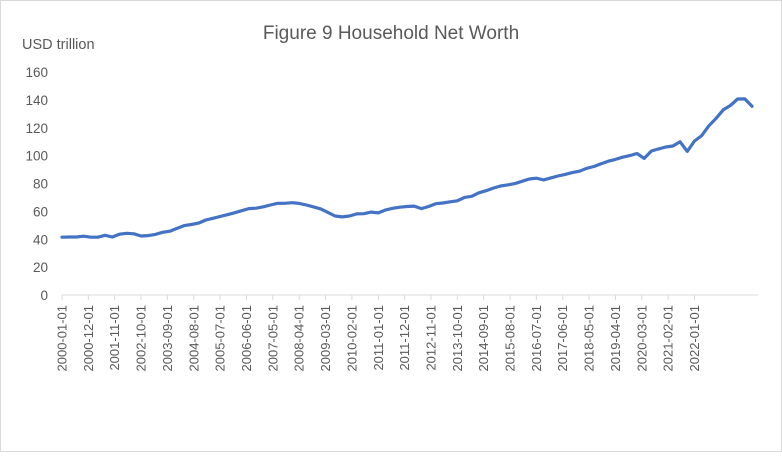  What do you see at coordinates (193, 338) in the screenshot?
I see `x-tick-label: 2004-08-01` at bounding box center [193, 338].